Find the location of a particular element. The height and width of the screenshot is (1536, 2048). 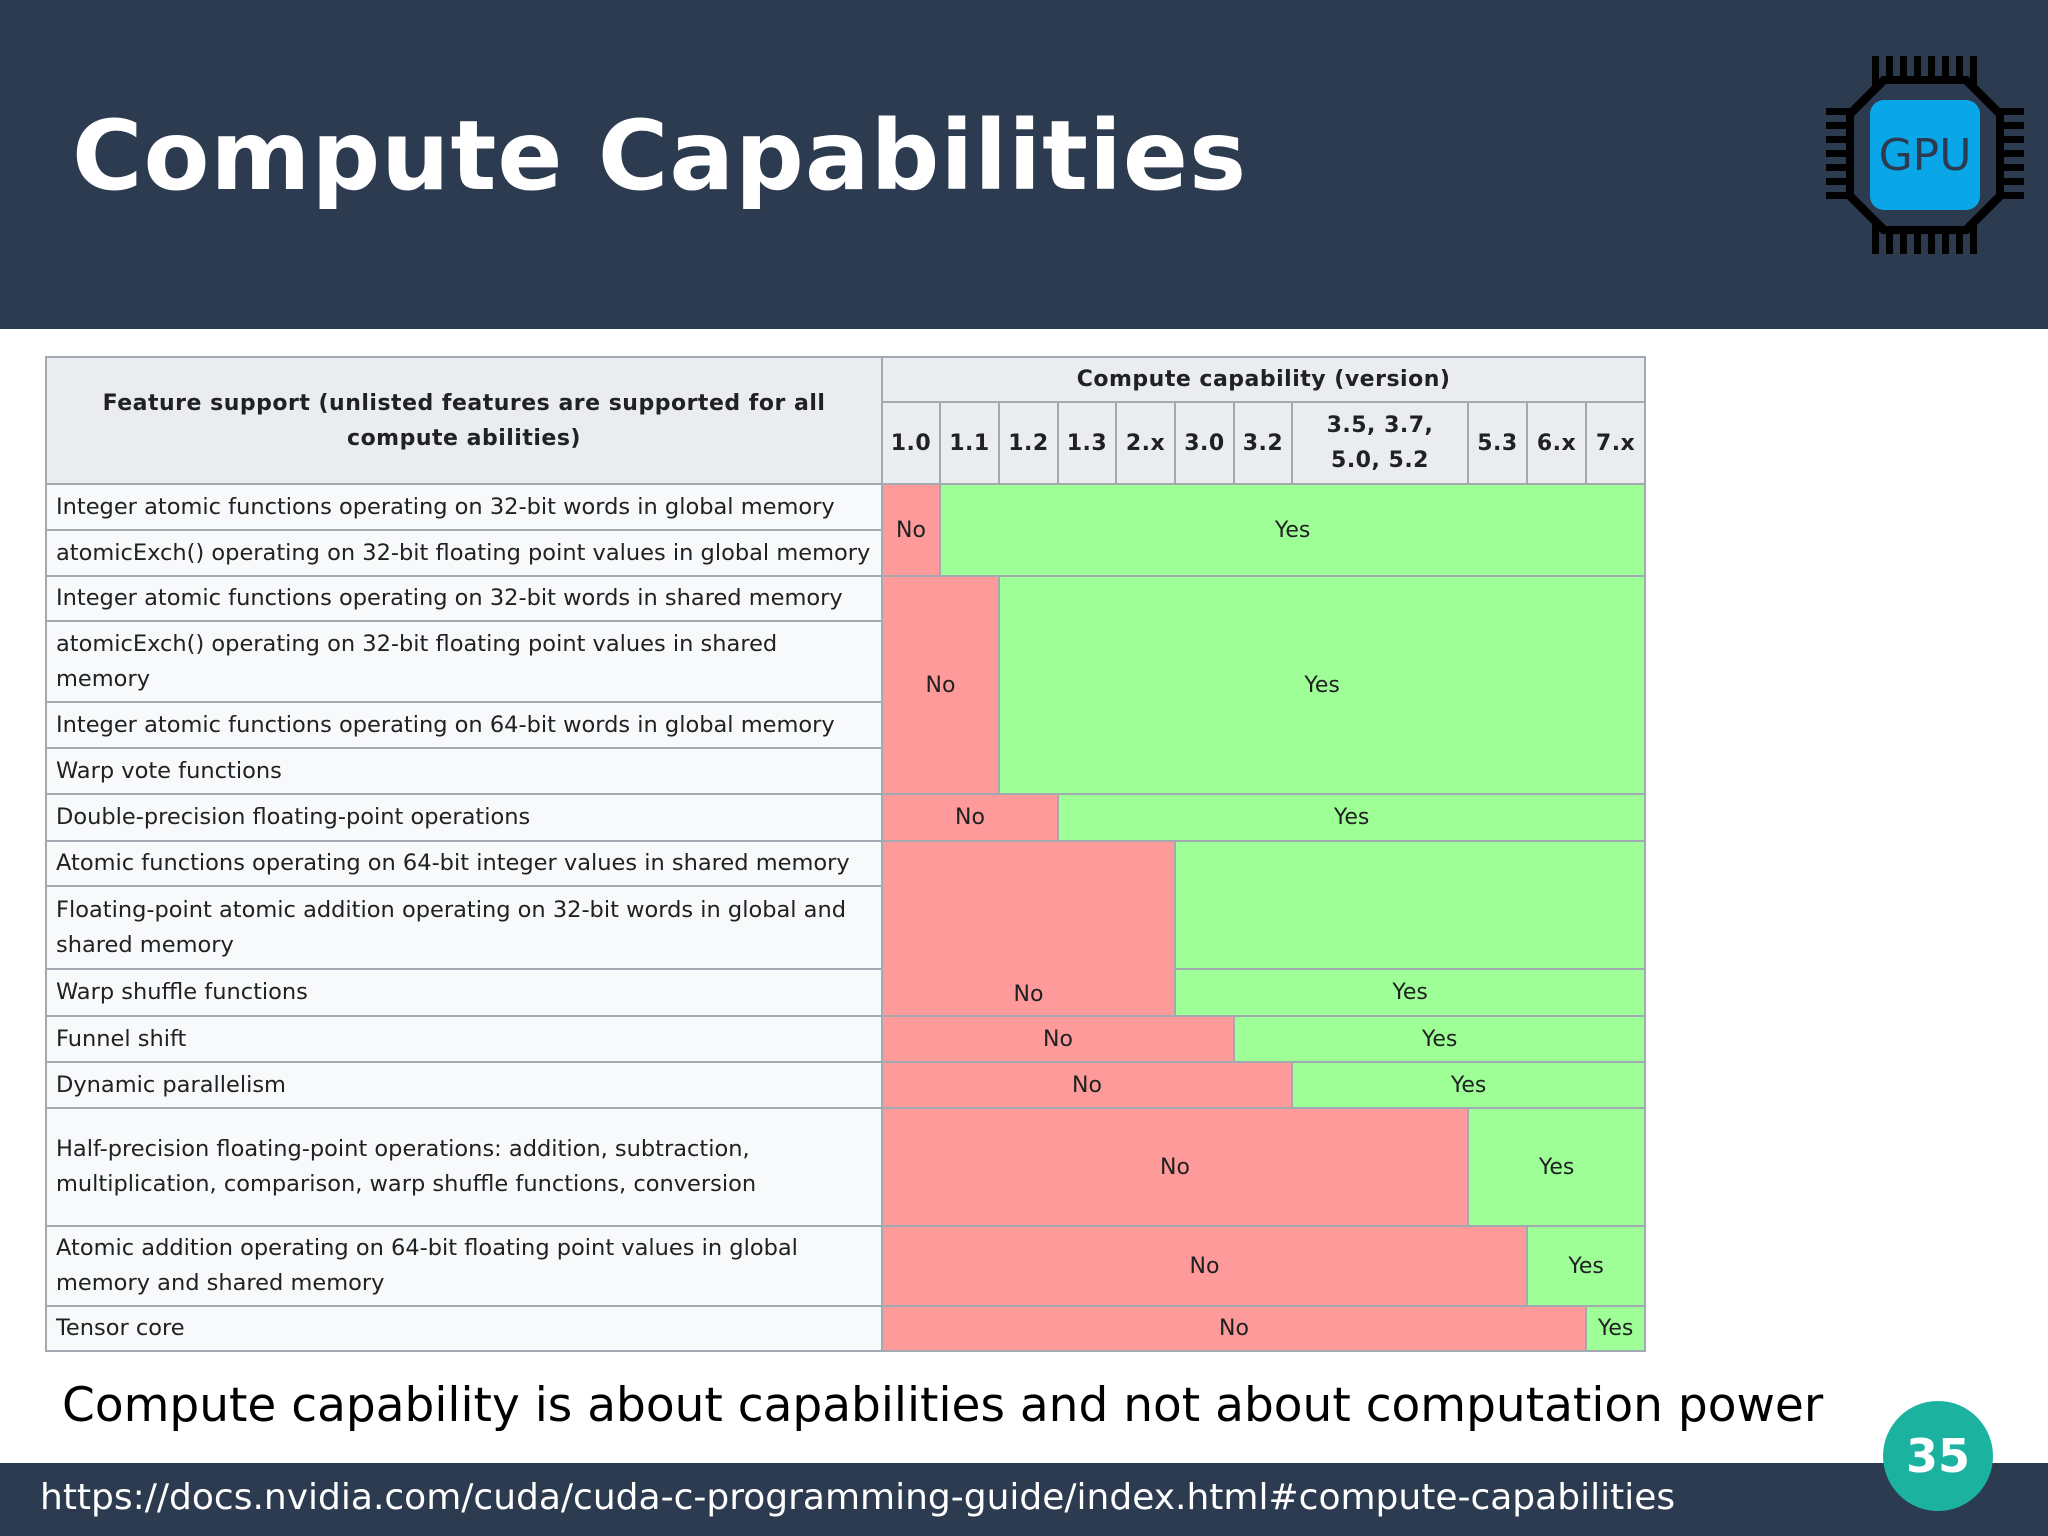

feature-row-label: Warp vote functions is located at coordinates (464, 771).